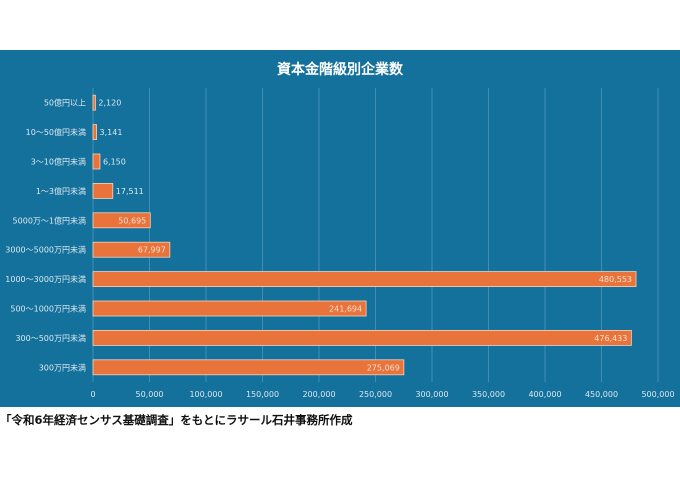  What do you see at coordinates (45, 250) in the screenshot?
I see `category-label: 3000～5000万円未満` at bounding box center [45, 250].